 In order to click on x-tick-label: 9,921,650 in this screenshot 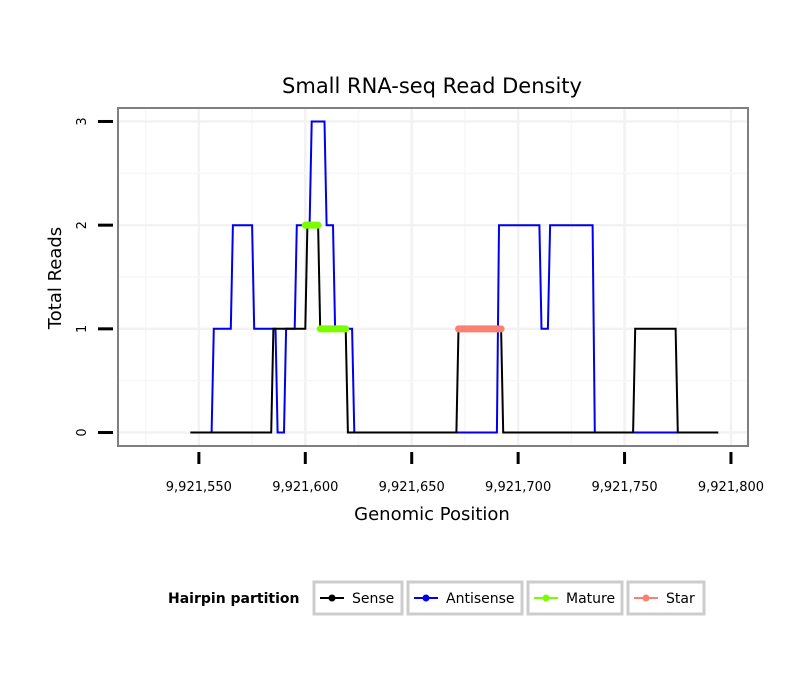, I will do `click(412, 487)`.